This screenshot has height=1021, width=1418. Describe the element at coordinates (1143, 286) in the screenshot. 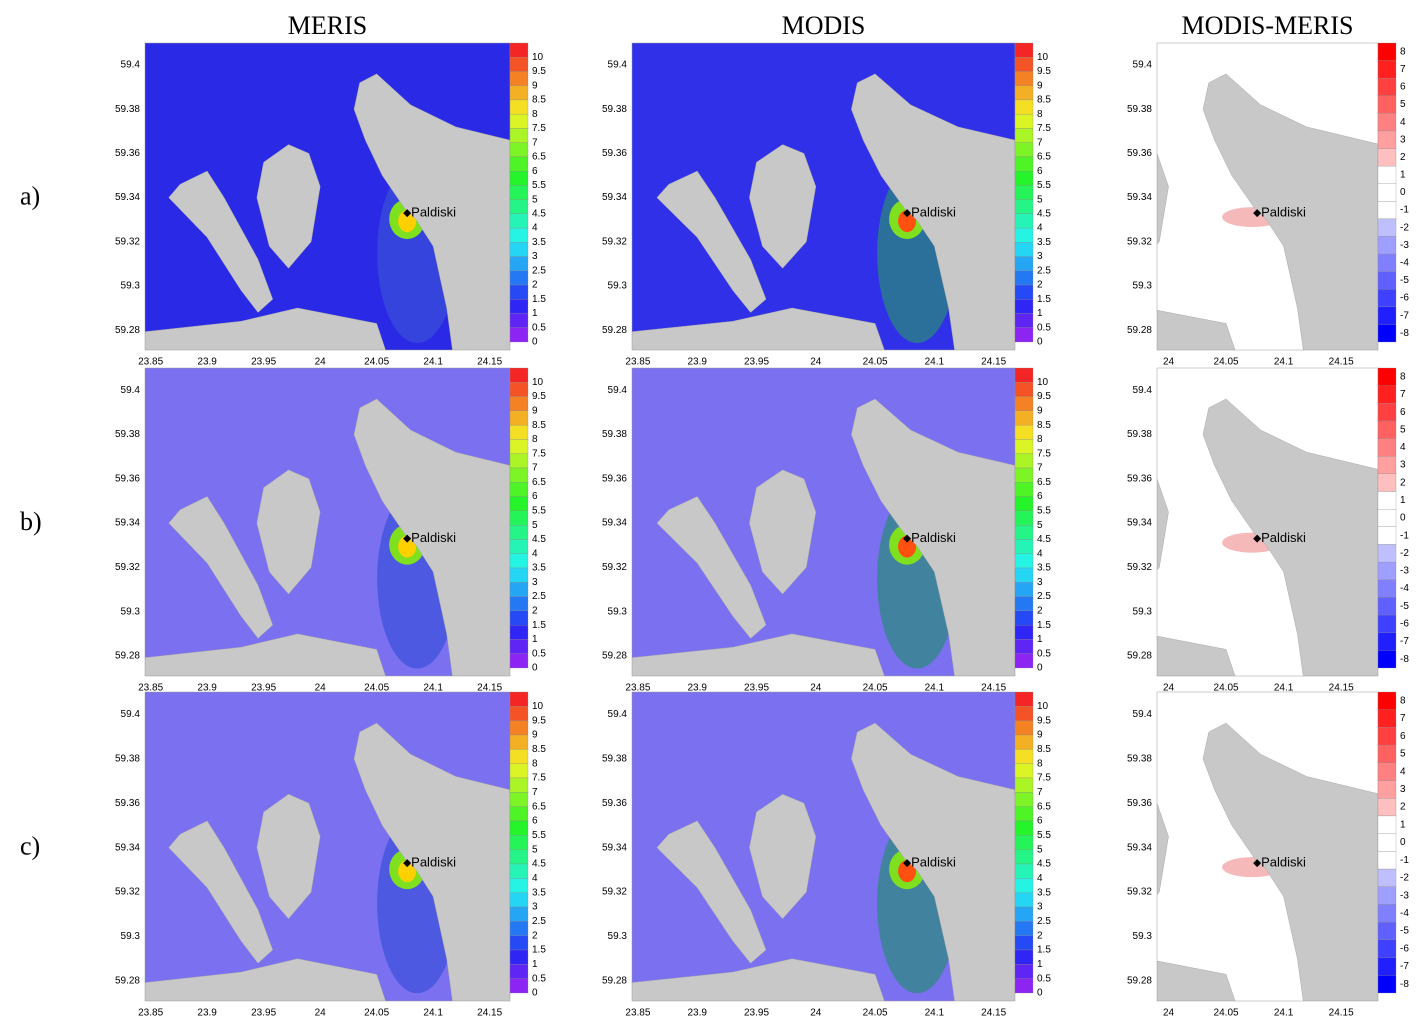

I see `y-tick-label: 59.3` at that location.